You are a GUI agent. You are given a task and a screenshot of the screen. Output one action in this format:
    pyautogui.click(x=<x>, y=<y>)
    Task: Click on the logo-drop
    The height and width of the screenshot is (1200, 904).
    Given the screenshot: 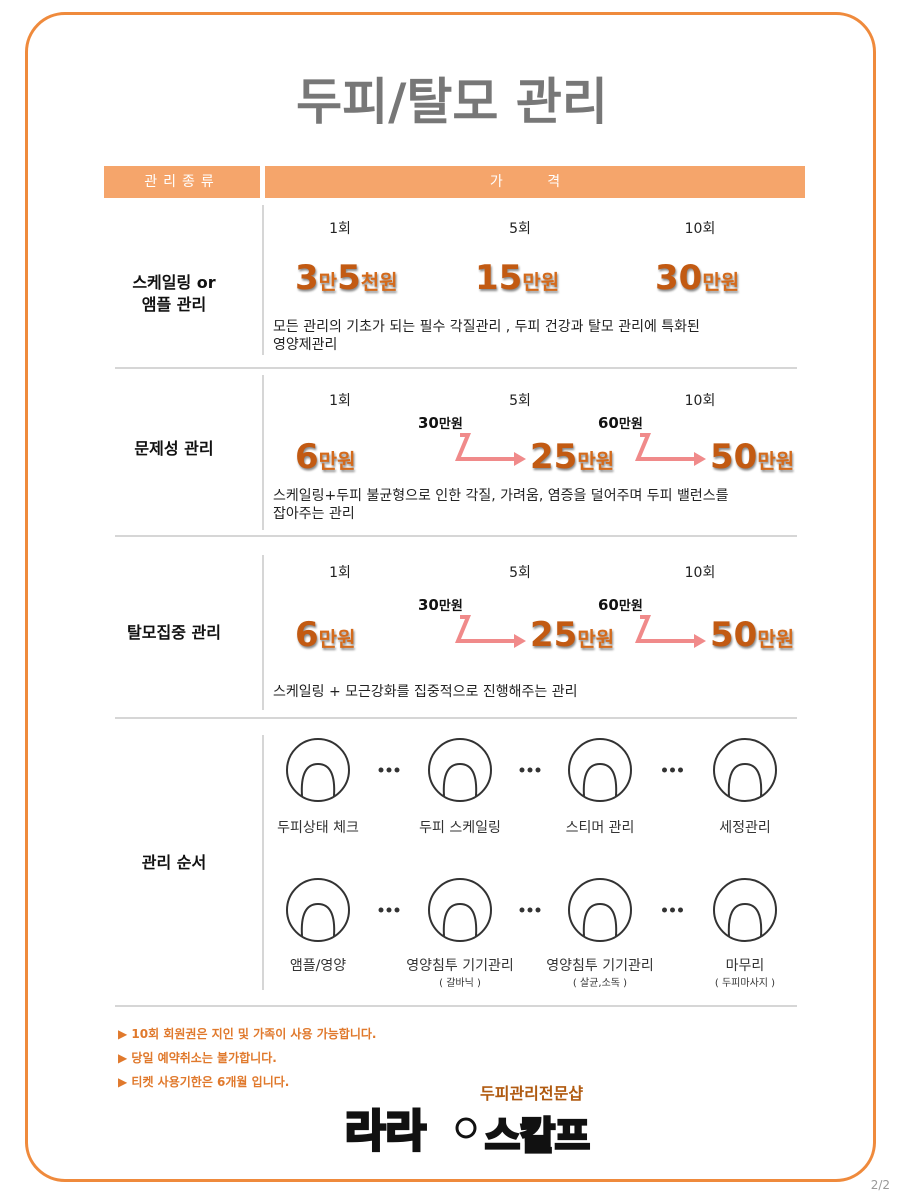 What is the action you would take?
    pyautogui.click(x=466, y=1128)
    